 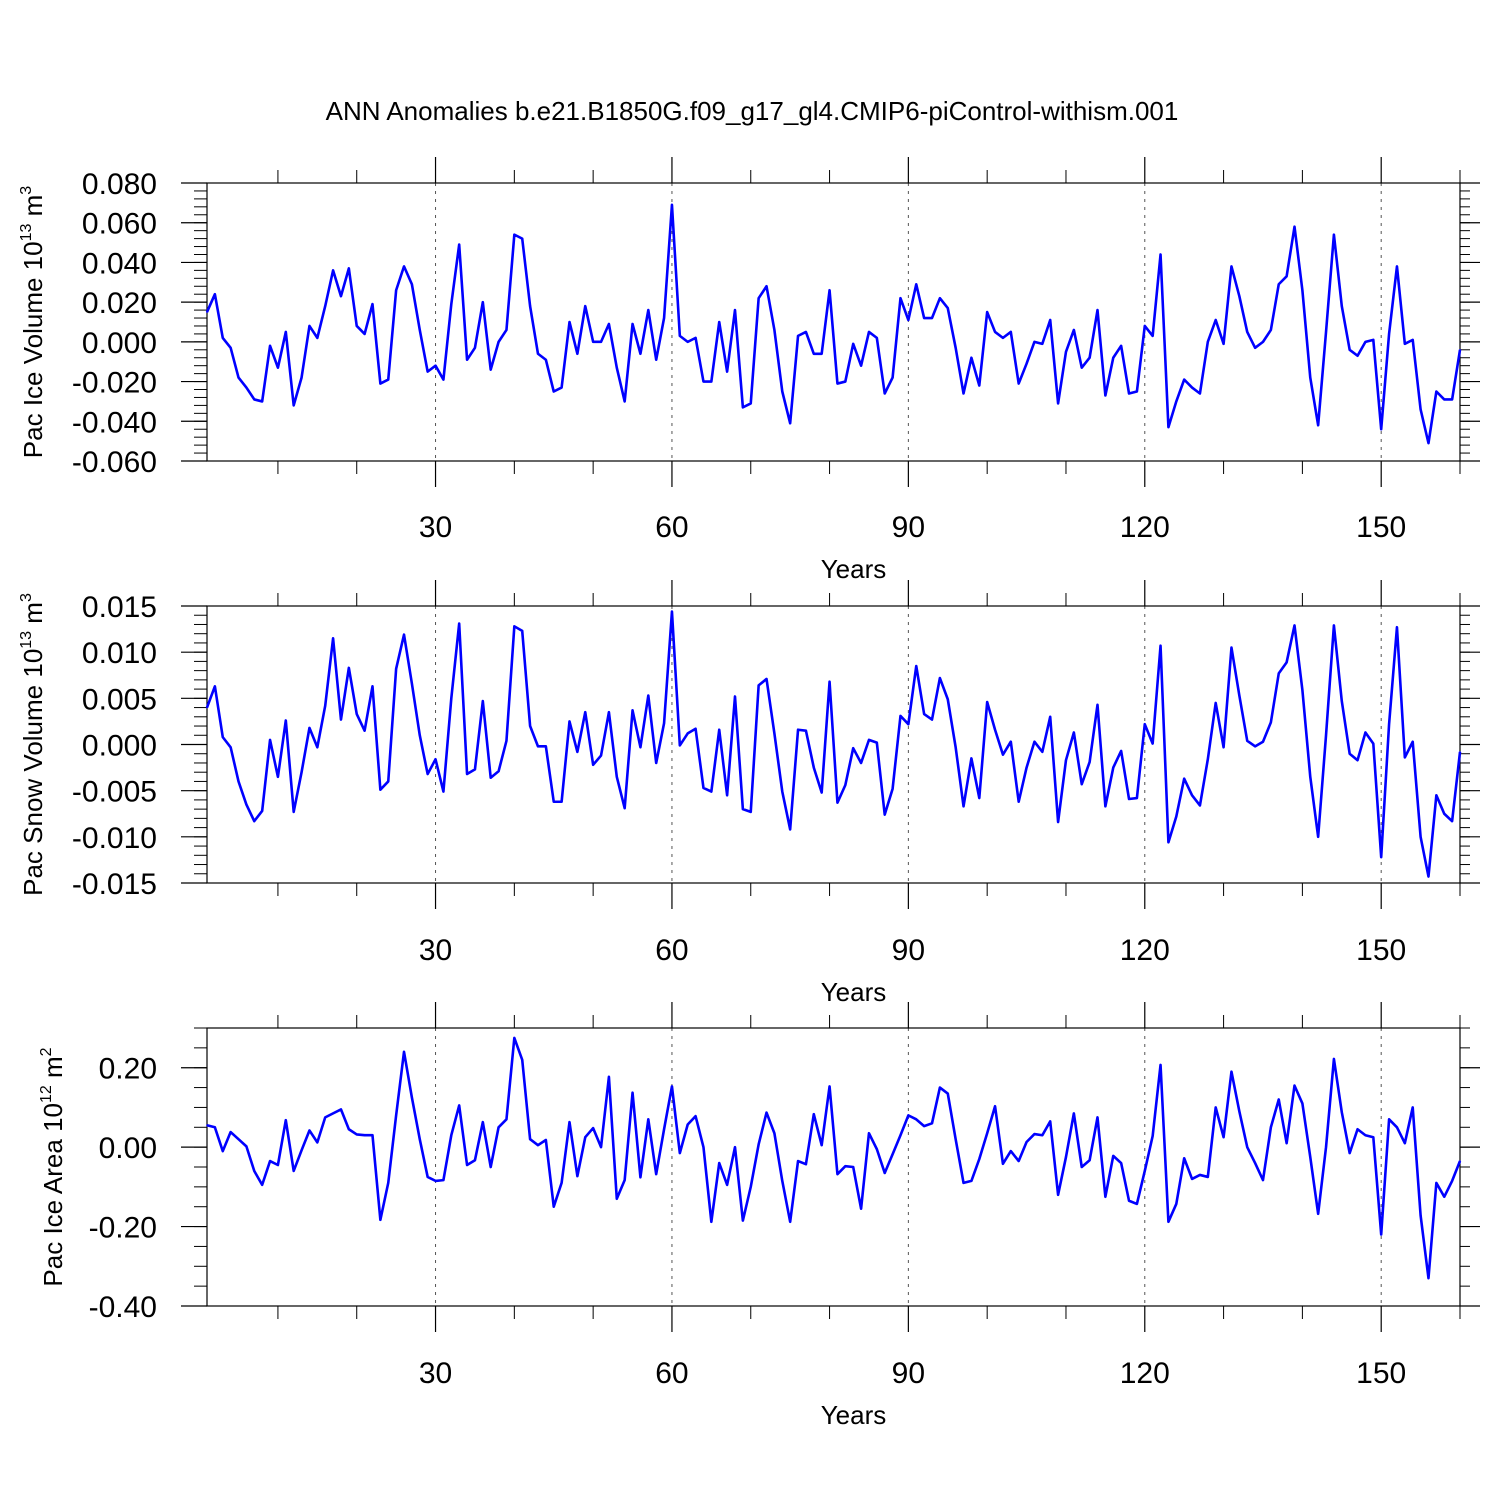 I want to click on y-axis-title-part: Pac Snow Volume 10, so click(x=33, y=772).